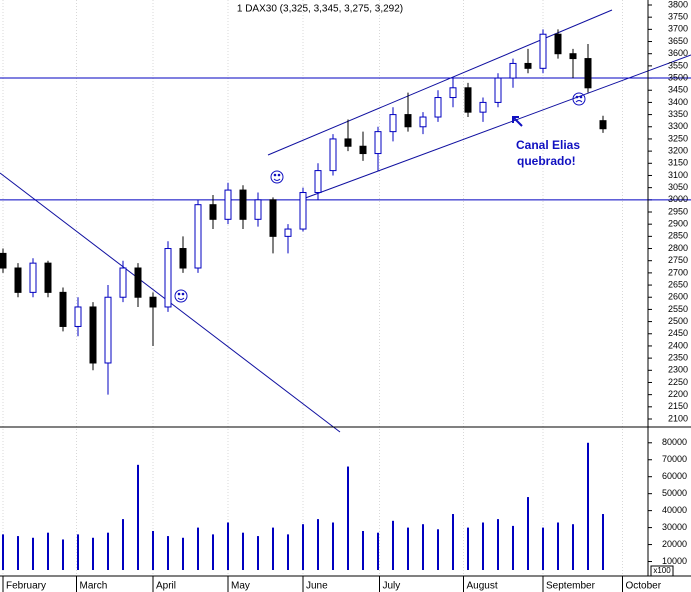 The height and width of the screenshot is (592, 691). I want to click on y-tick-label: 3050, so click(678, 187).